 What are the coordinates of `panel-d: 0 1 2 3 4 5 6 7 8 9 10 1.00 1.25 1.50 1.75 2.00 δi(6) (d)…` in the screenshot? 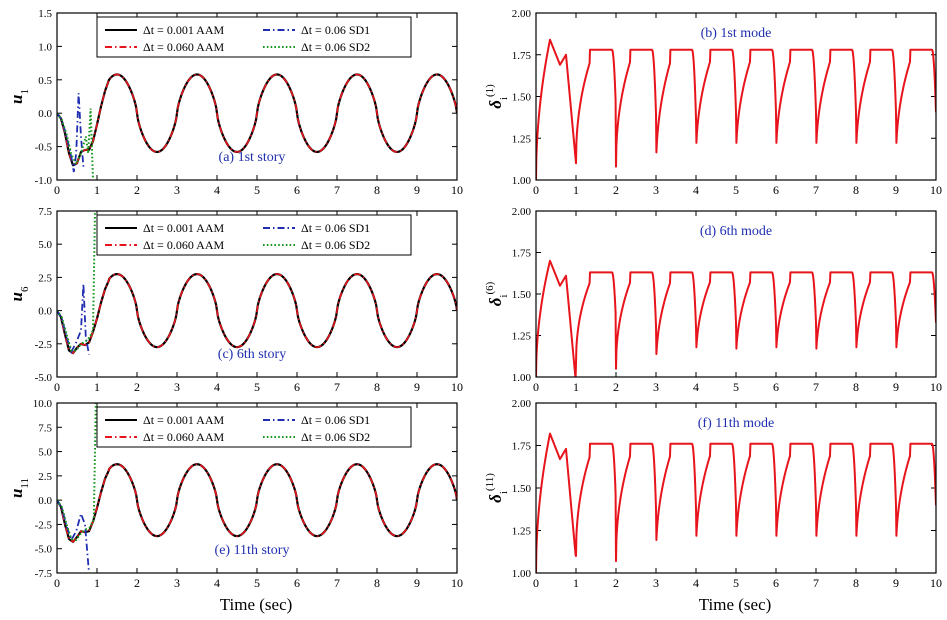 It's located at (713, 300).